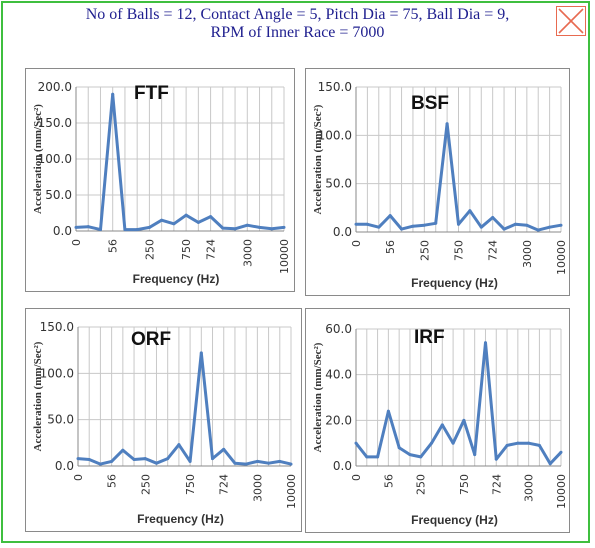 This screenshot has height=548, width=595. Describe the element at coordinates (151, 339) in the screenshot. I see `chart-title: ORF` at that location.